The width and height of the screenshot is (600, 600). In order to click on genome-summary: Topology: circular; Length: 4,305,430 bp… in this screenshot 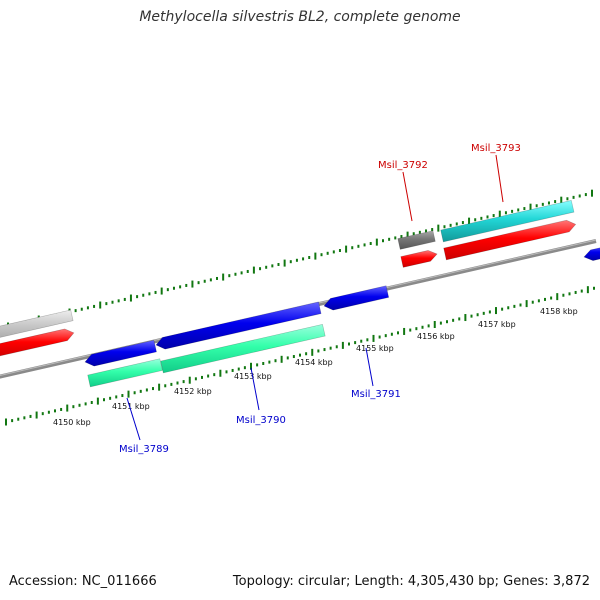, I will do `click(411, 581)`.